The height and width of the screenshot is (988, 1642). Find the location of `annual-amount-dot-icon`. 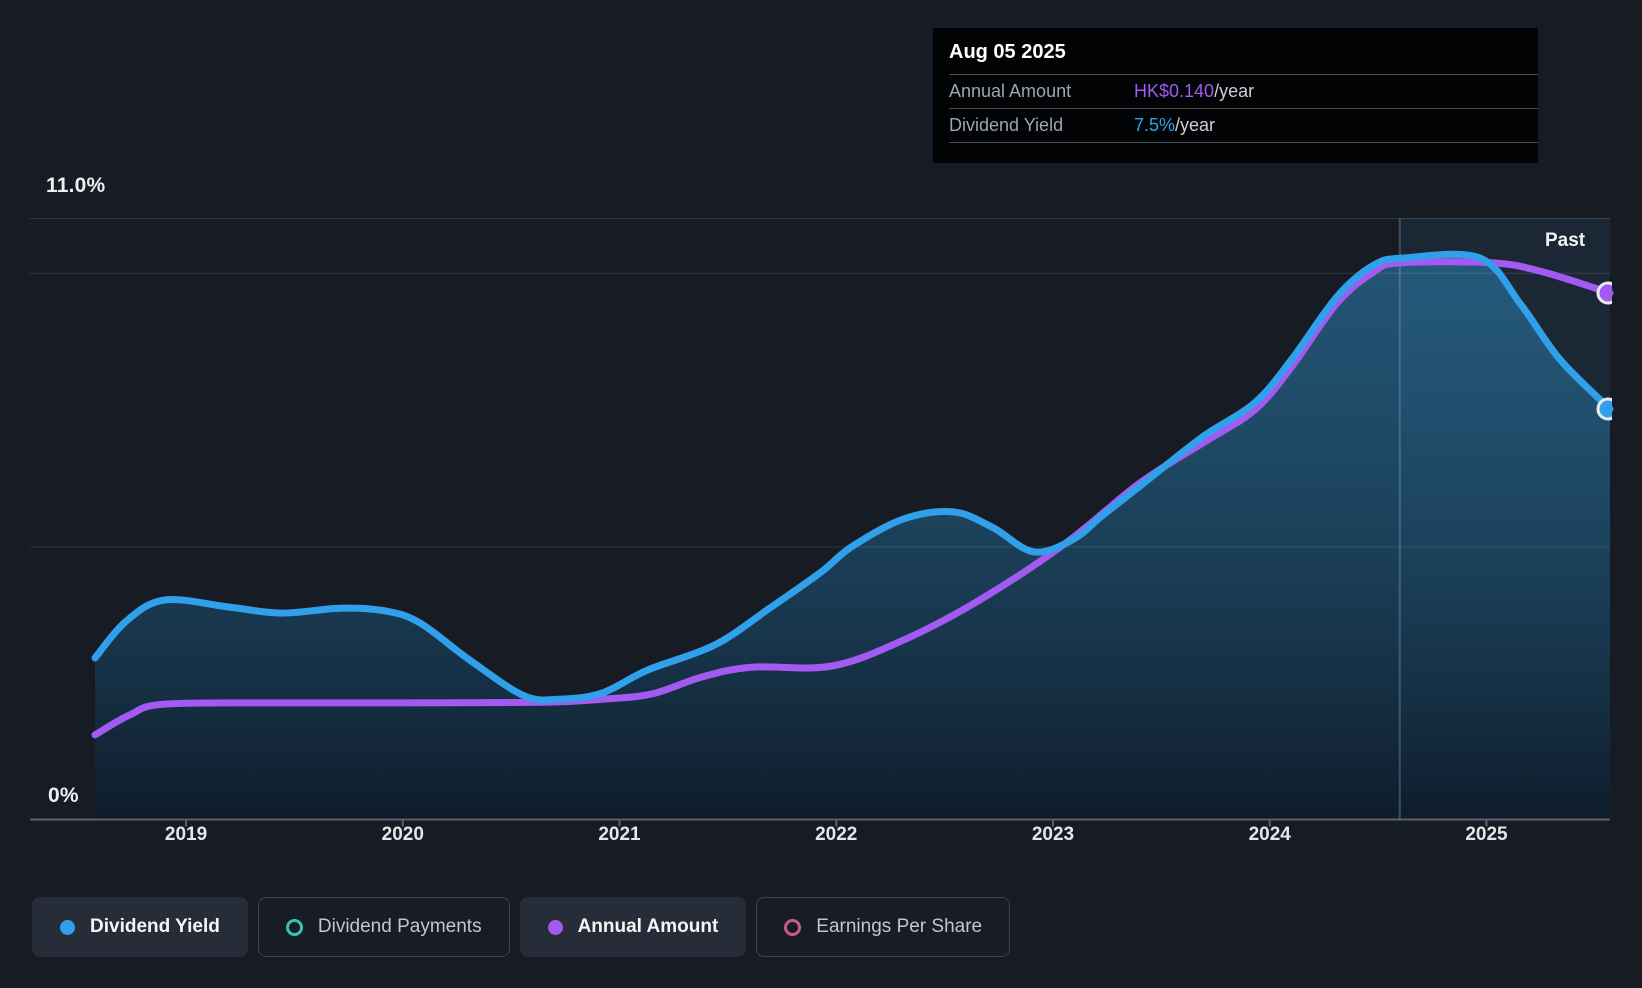

annual-amount-dot-icon is located at coordinates (555, 927).